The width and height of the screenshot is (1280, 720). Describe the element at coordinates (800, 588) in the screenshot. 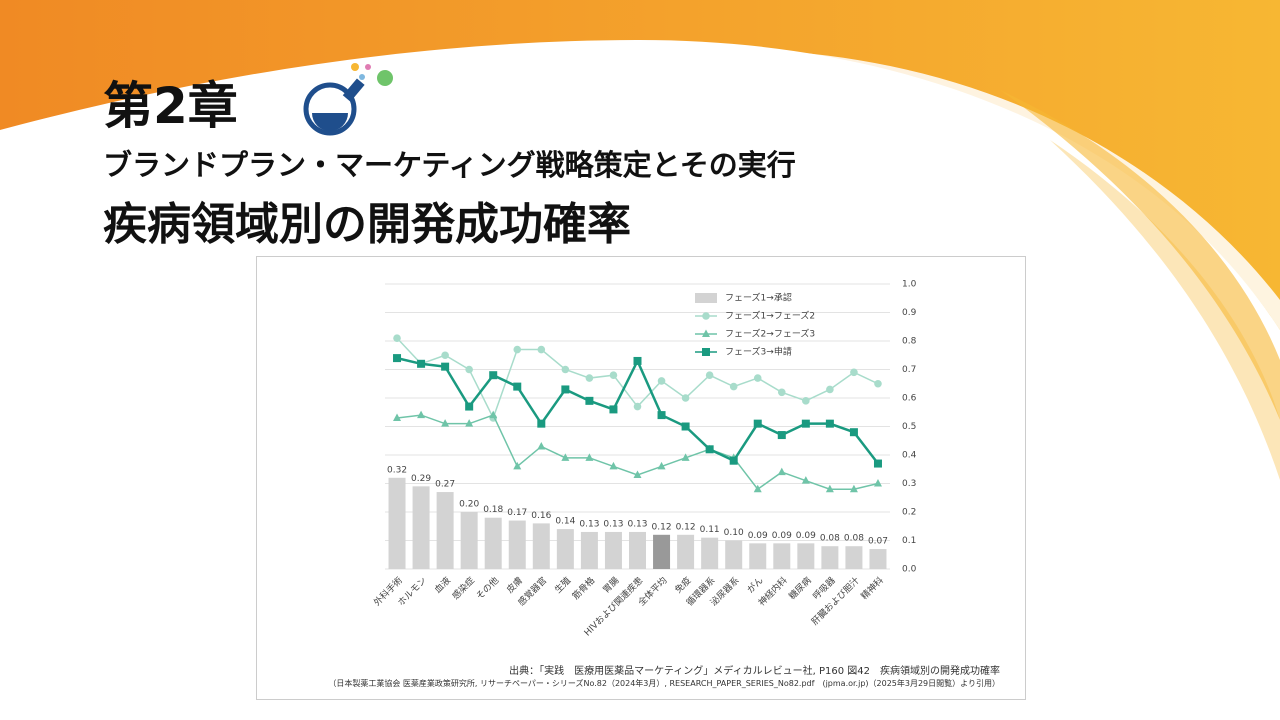

I see `x-tick-label: 糖尿病` at that location.